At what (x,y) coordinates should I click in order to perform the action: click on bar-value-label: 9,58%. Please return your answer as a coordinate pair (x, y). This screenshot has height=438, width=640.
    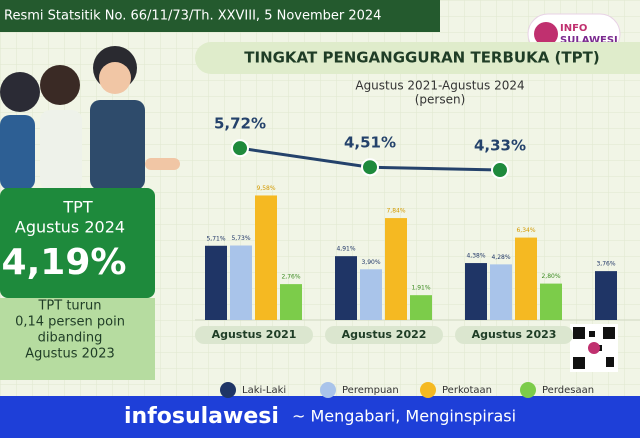
    Looking at the image, I should click on (265, 188).